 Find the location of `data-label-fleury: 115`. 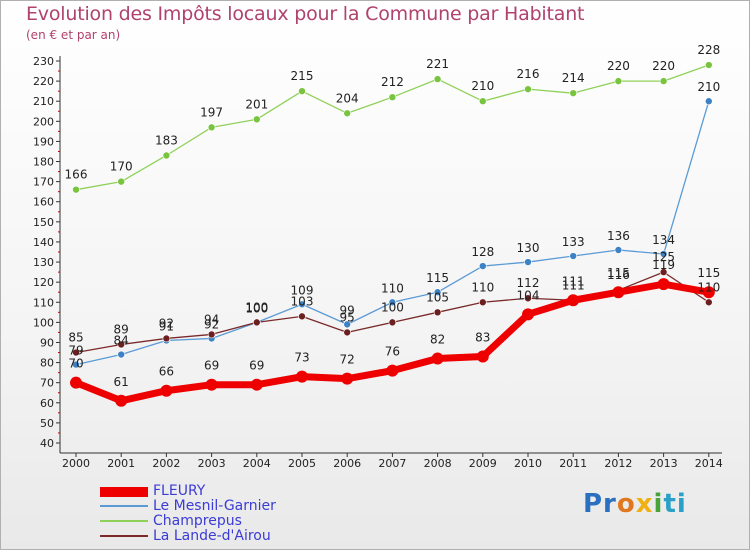

data-label-fleury: 115 is located at coordinates (618, 273).